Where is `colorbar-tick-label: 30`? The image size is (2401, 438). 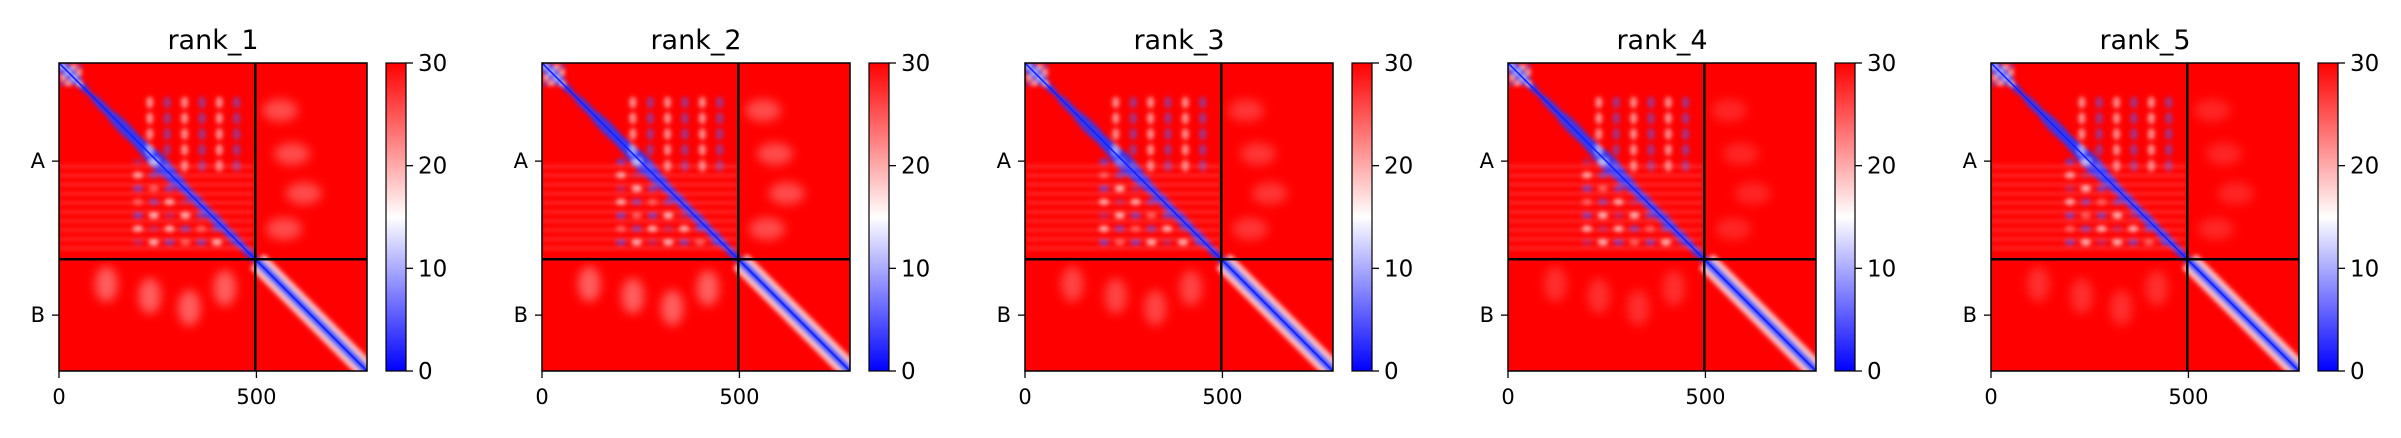
colorbar-tick-label: 30 is located at coordinates (432, 64).